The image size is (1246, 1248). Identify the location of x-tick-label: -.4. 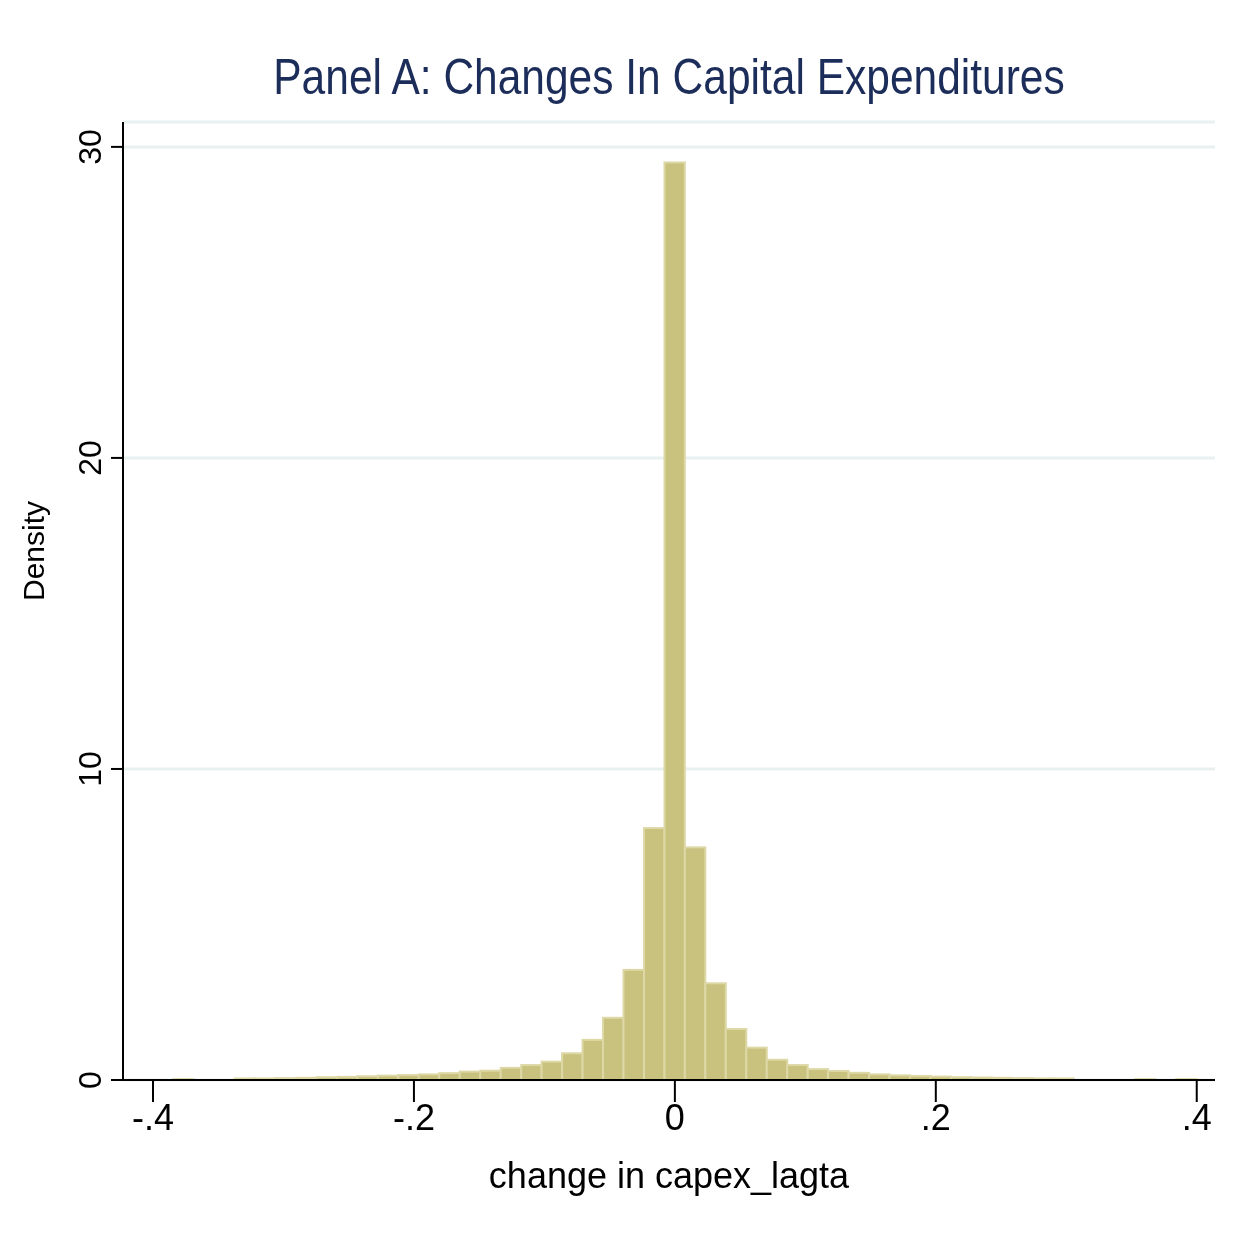
(153, 1117).